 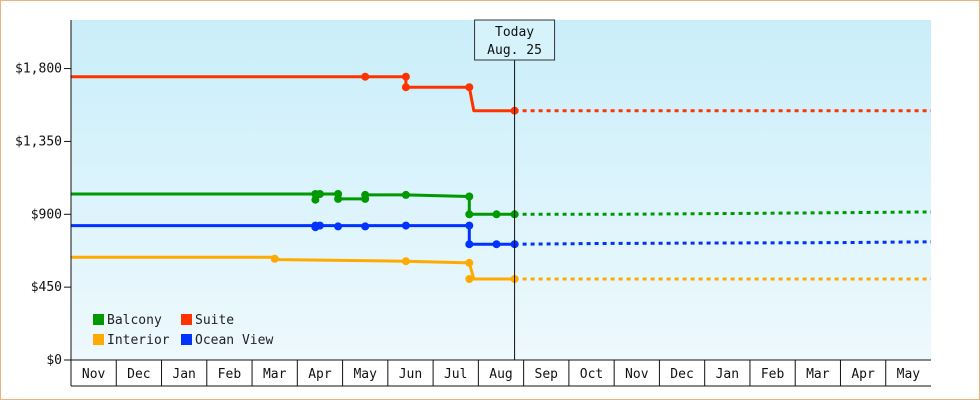 What do you see at coordinates (723, 243) in the screenshot?
I see `series-ocean-view-forecast` at bounding box center [723, 243].